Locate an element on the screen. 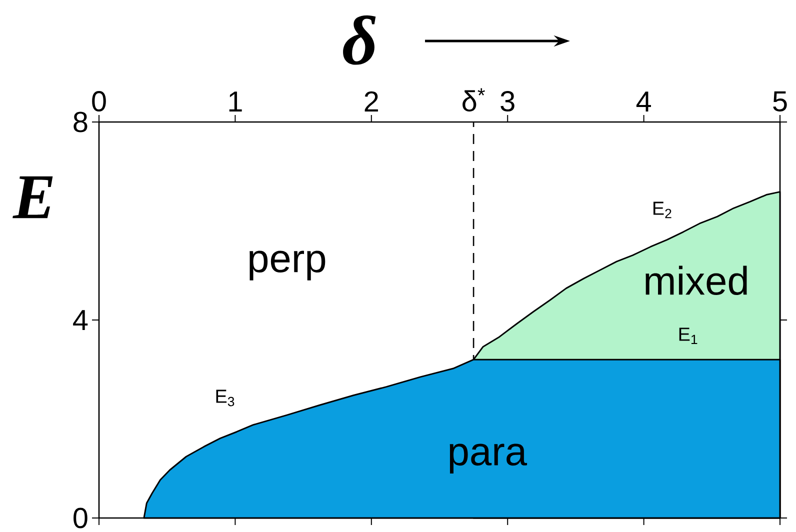 The image size is (796, 532). series-label: para is located at coordinates (489, 459).